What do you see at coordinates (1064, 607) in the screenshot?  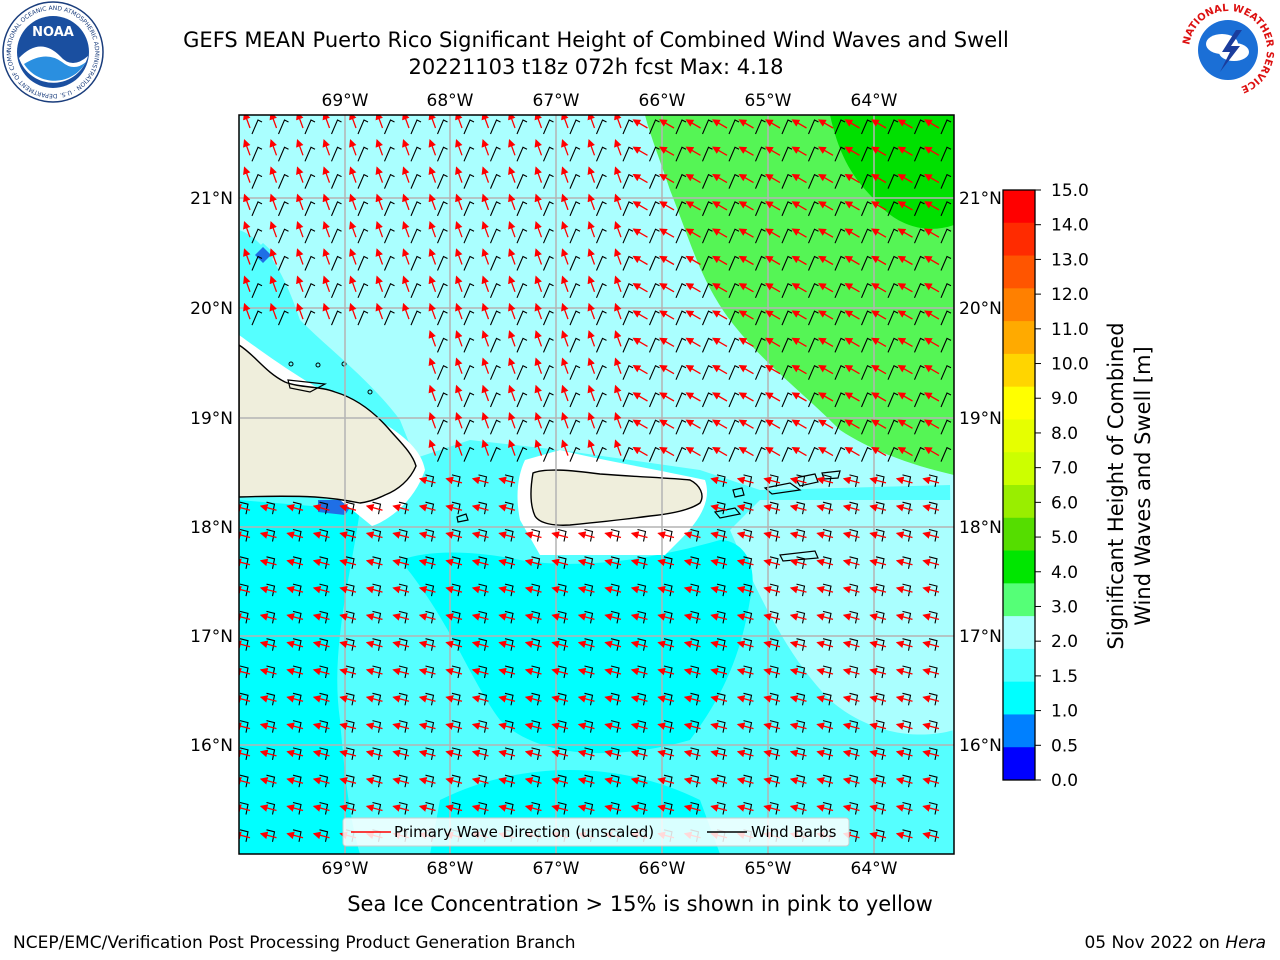 I see `colorbar-tick-label: 3.0` at bounding box center [1064, 607].